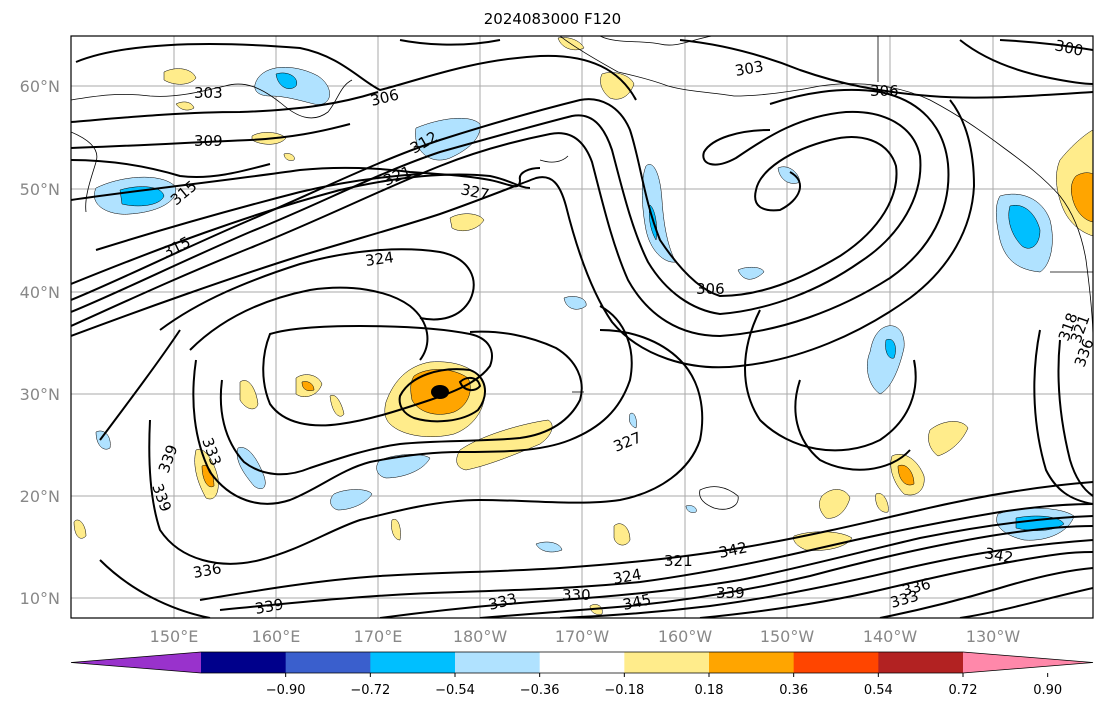  What do you see at coordinates (208, 141) in the screenshot?
I see `contour-label: 309` at bounding box center [208, 141].